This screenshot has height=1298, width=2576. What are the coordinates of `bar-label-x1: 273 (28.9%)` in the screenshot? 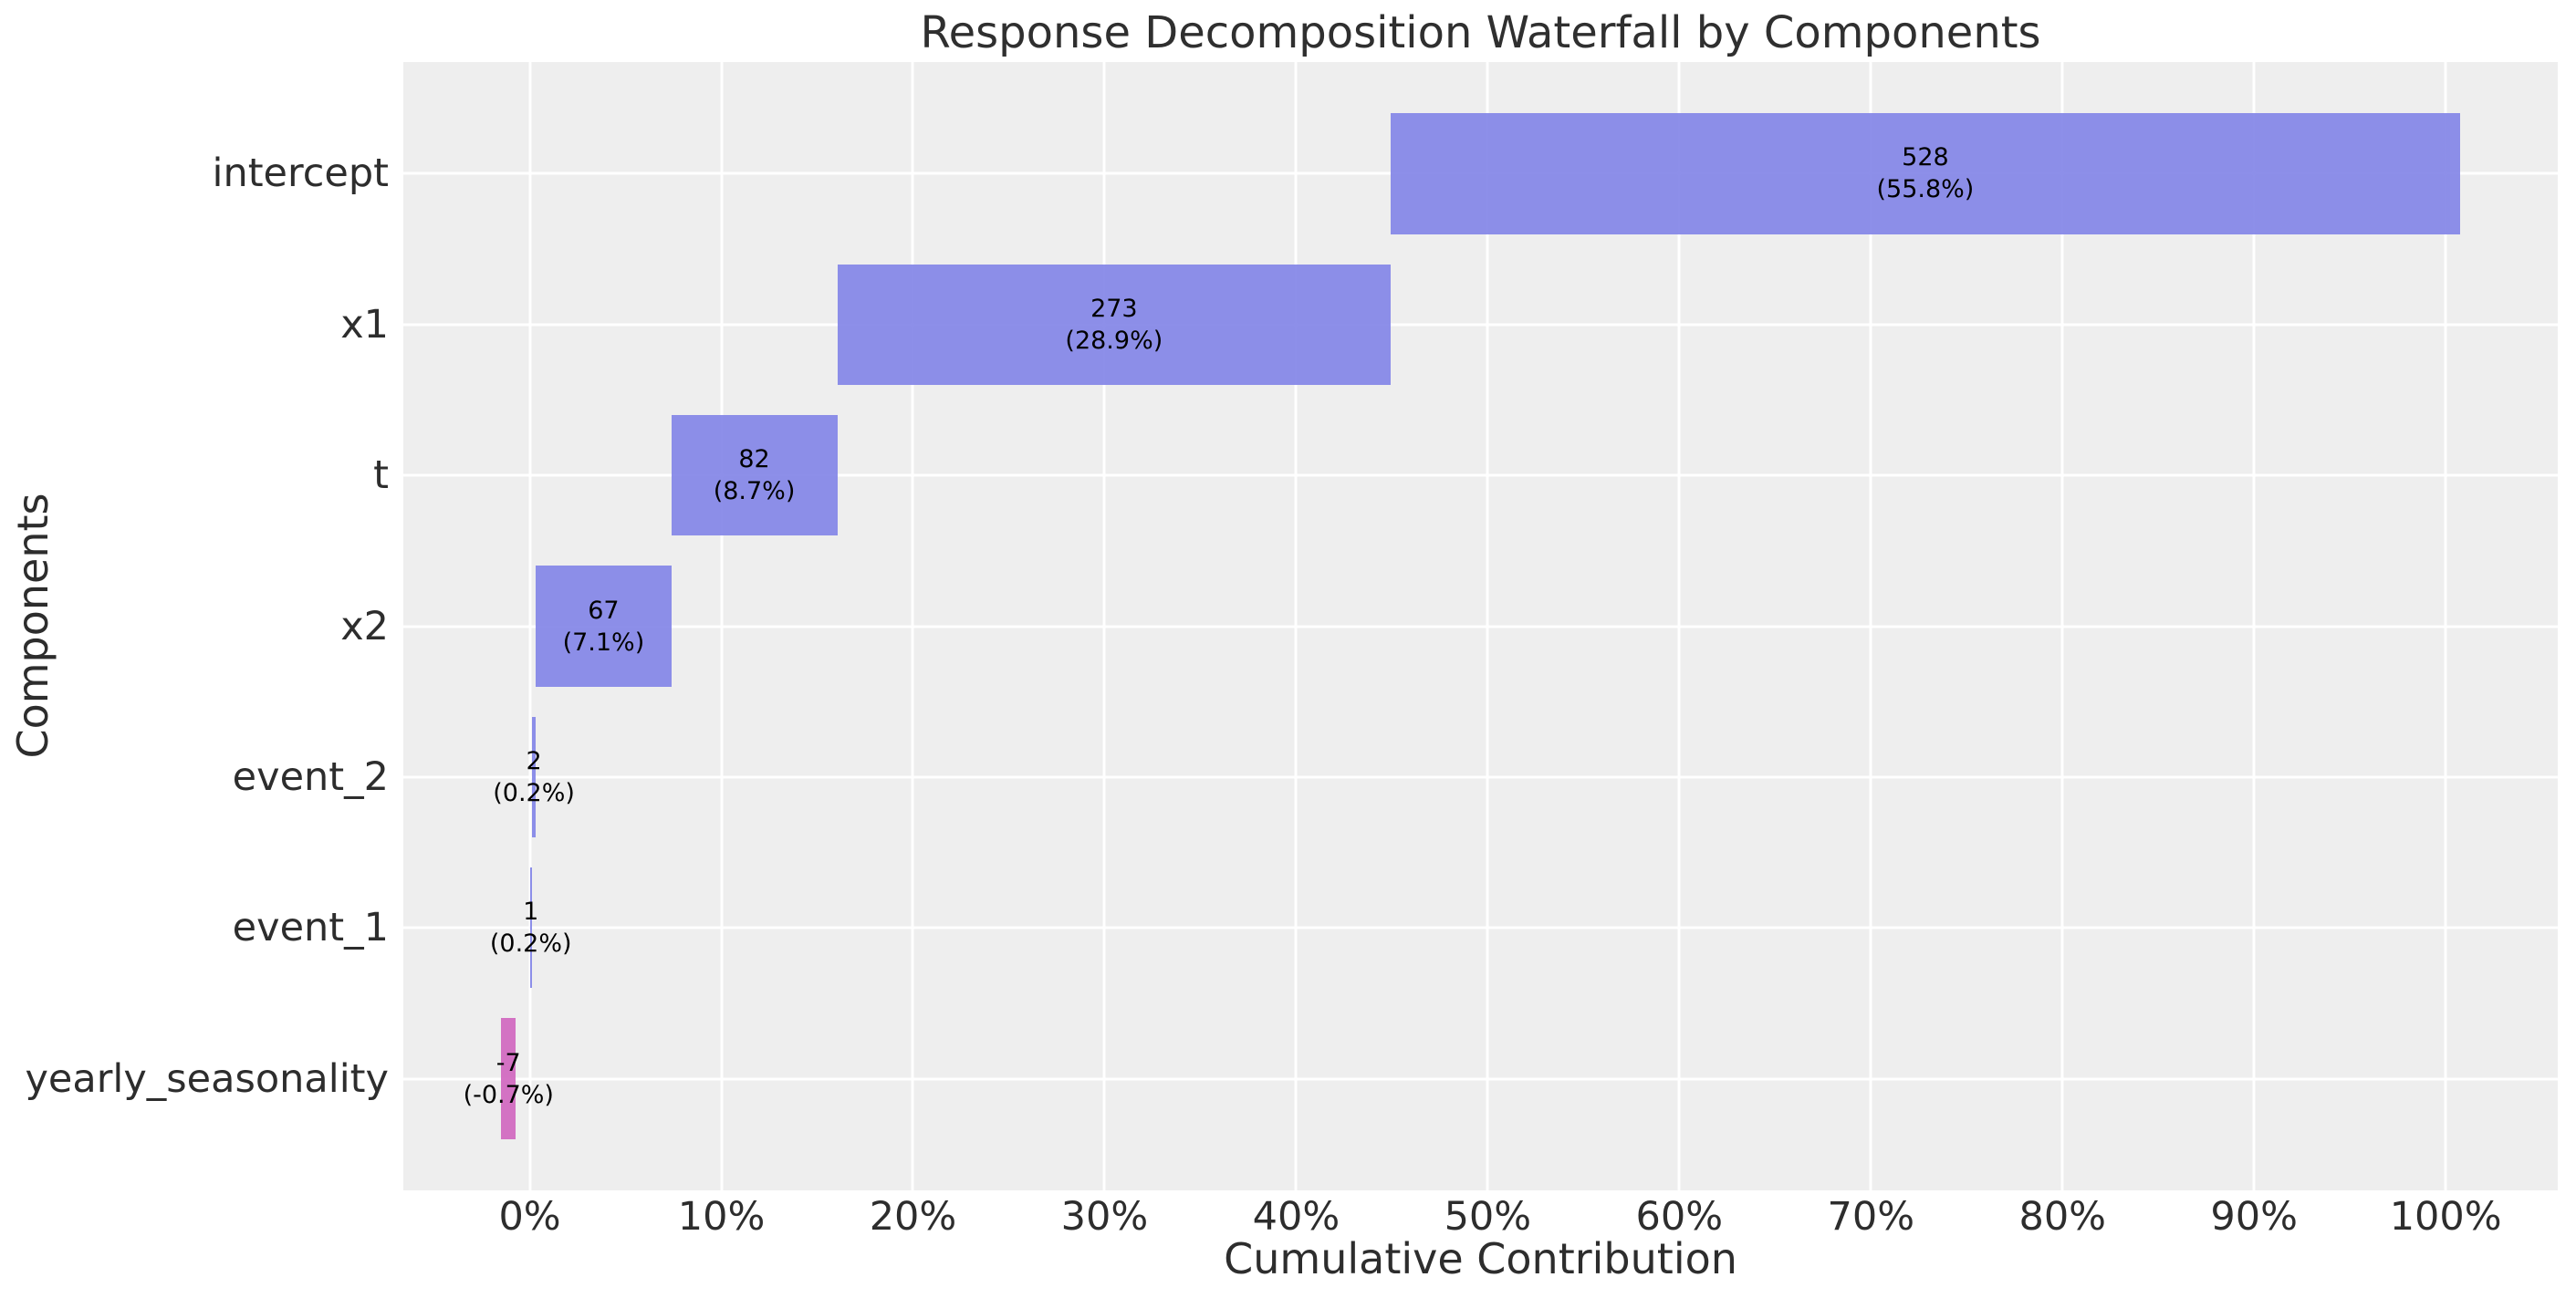 It's located at (1114, 325).